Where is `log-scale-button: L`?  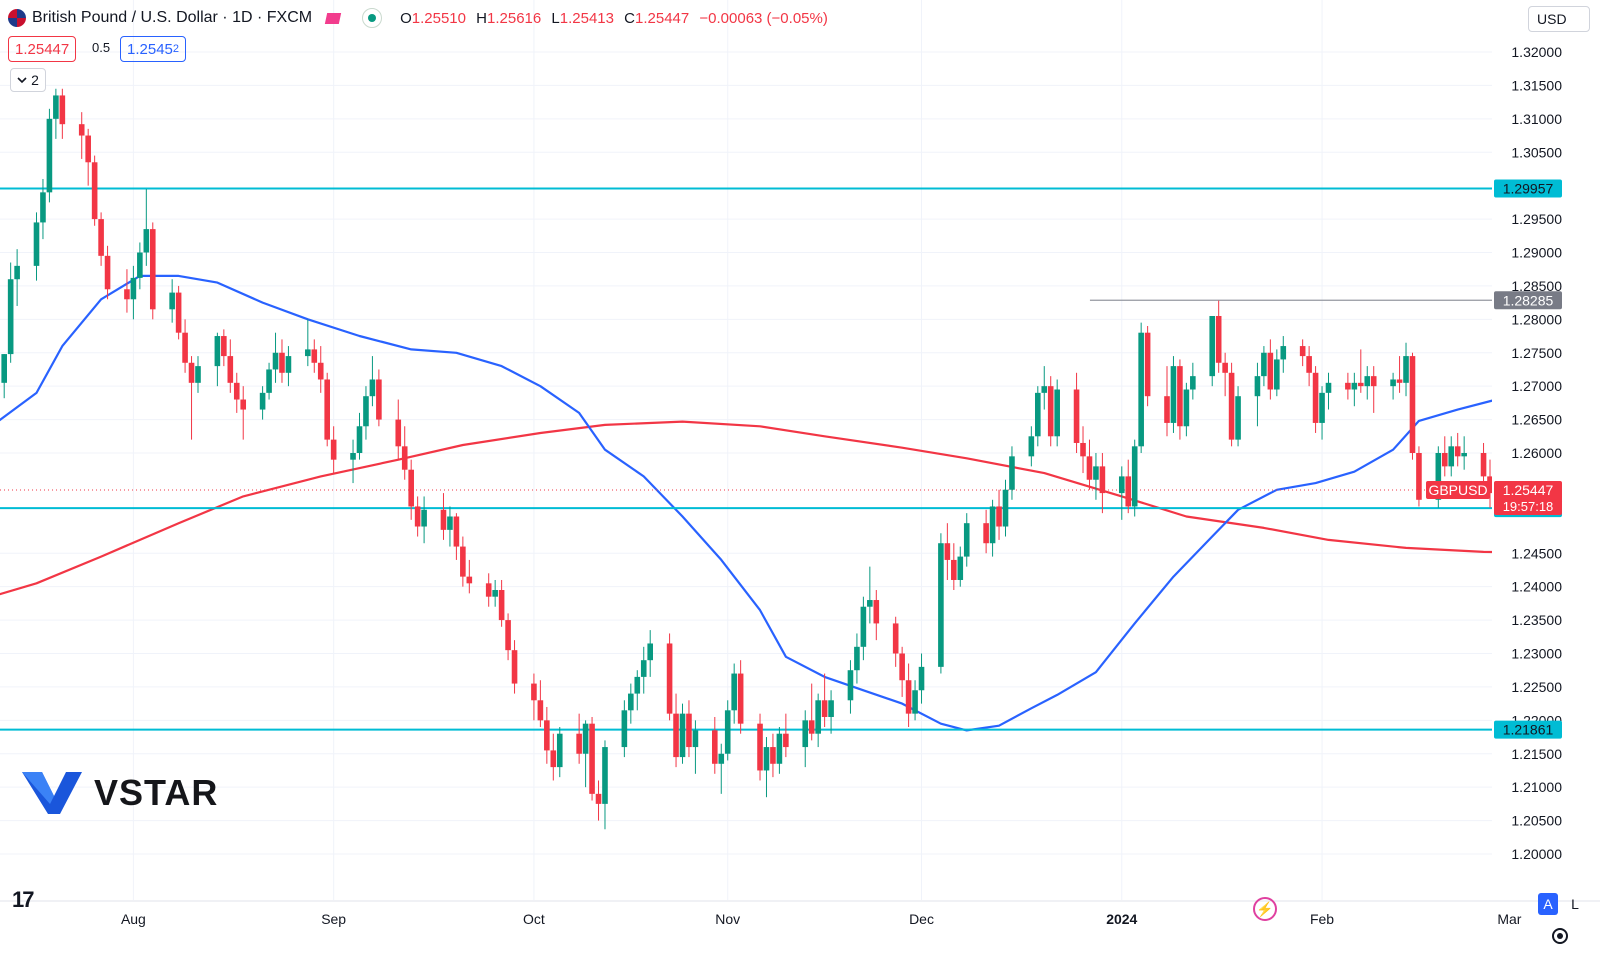 log-scale-button: L is located at coordinates (1575, 904).